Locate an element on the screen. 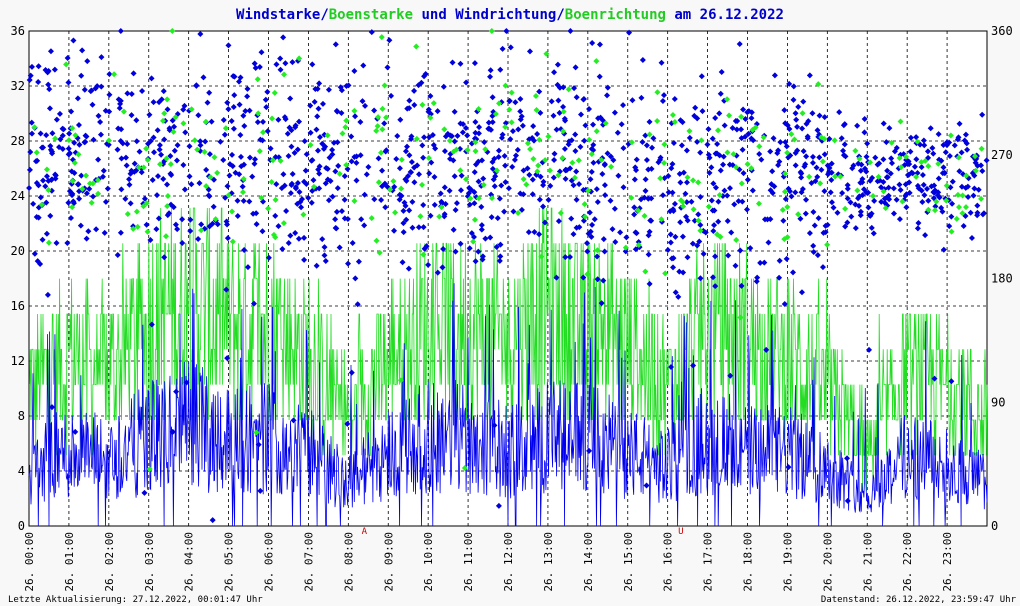 Image resolution: width=1020 pixels, height=606 pixels. x-tick-label: 26. 14:00 is located at coordinates (588, 562).